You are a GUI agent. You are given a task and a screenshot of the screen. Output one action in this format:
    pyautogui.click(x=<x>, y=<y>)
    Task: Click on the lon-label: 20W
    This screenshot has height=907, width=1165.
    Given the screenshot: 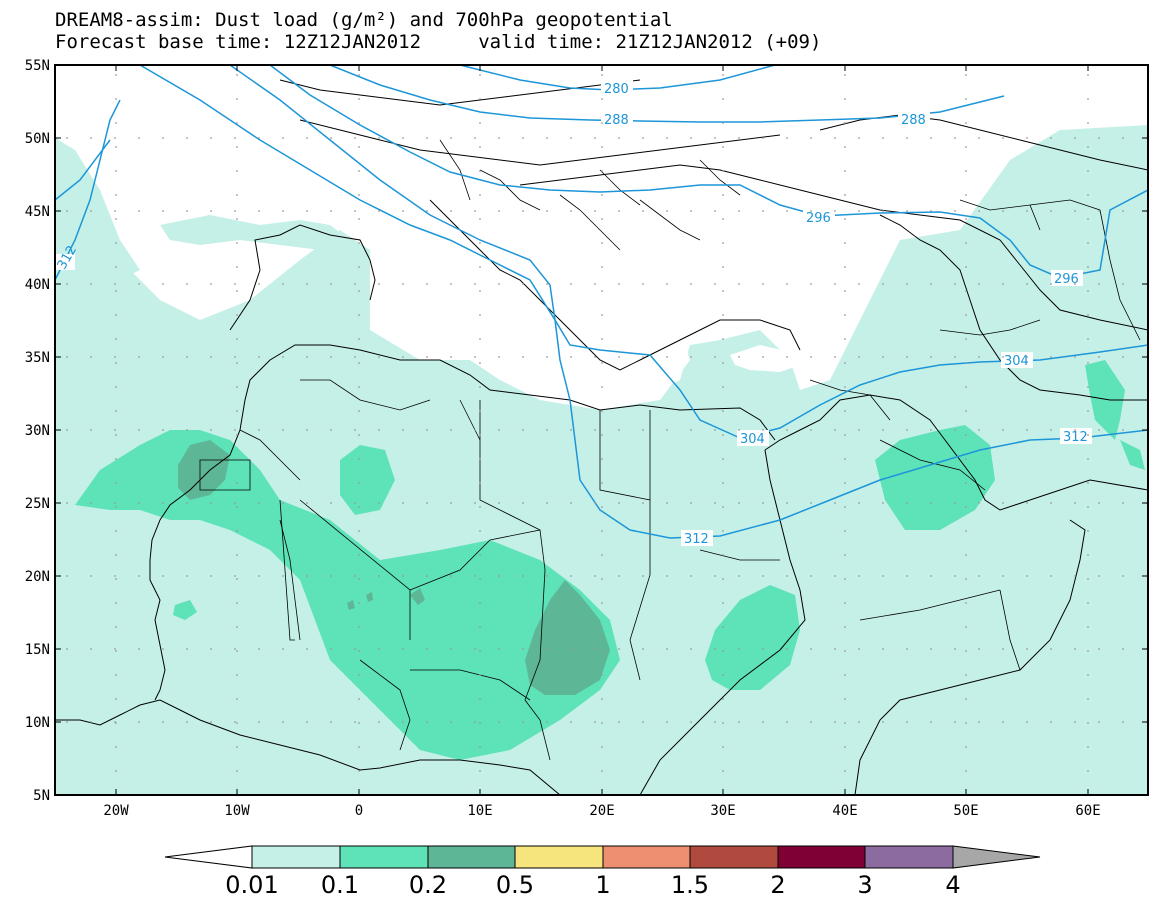 What is the action you would take?
    pyautogui.click(x=116, y=811)
    